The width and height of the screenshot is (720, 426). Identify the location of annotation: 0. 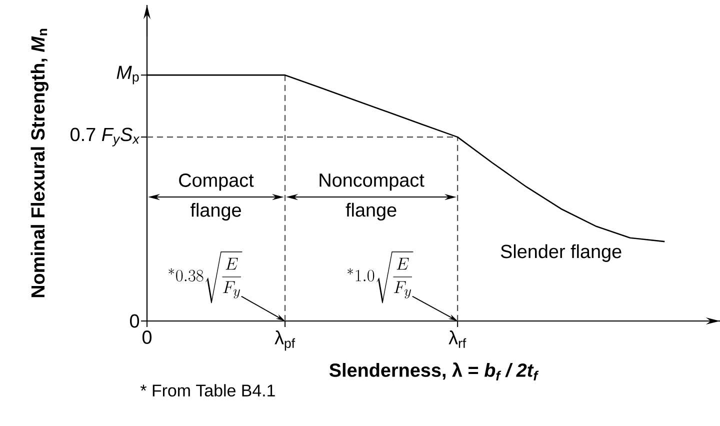
(135, 321).